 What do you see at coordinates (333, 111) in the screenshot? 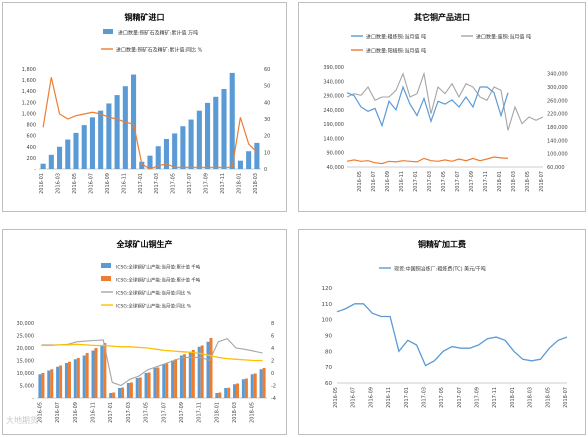
I see `y-left-tick-label: 240,000` at bounding box center [333, 111].